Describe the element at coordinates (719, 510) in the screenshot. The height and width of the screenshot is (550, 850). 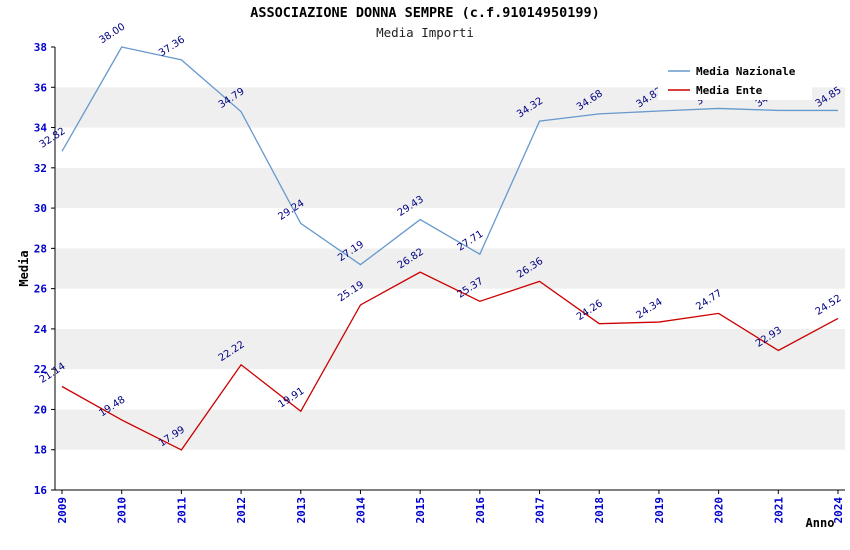
I see `x-tick-label: 2020` at that location.